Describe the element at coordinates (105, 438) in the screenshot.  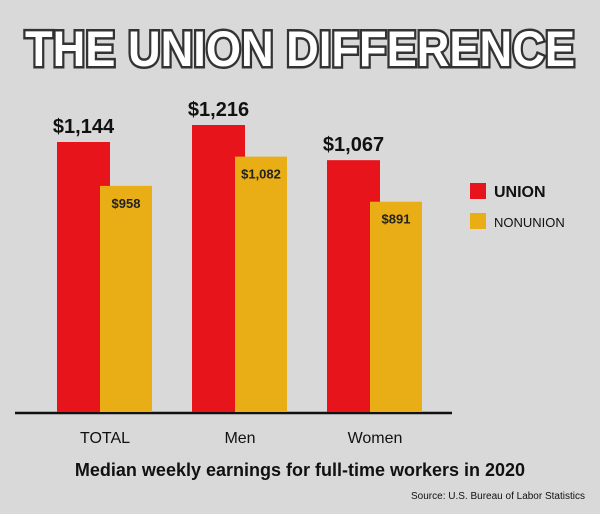
I see `x-tick-label: TOTAL` at that location.